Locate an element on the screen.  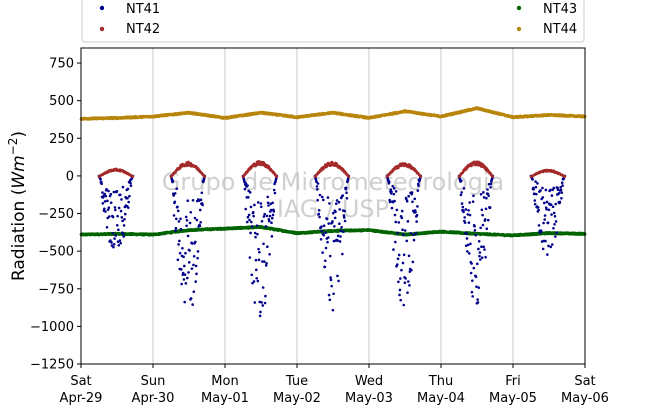
data-point-nt42 is located at coordinates (205, 176).